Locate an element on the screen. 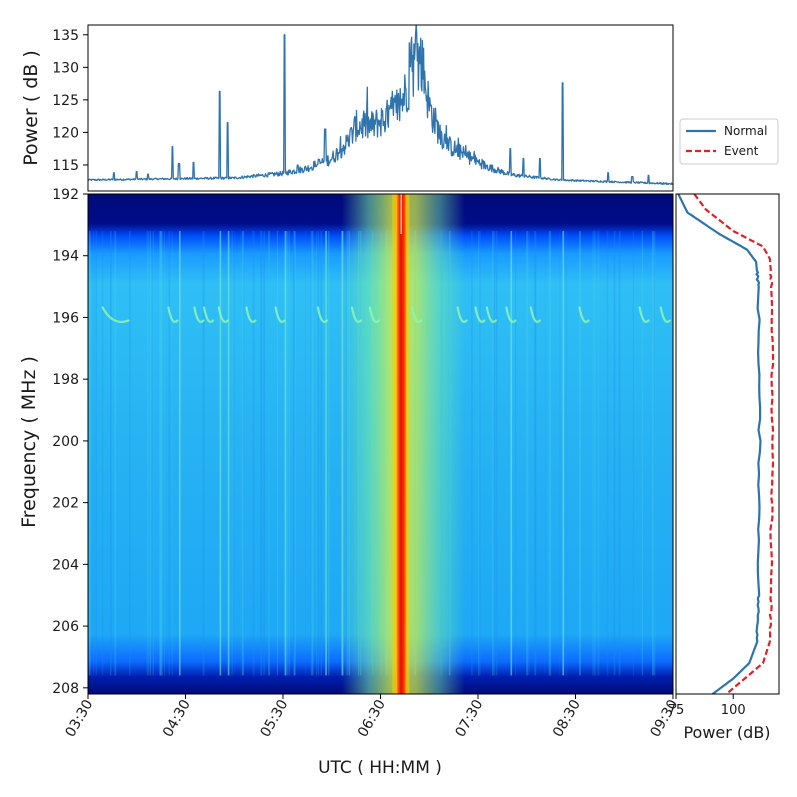 This screenshot has height=797, width=797. spectrum-line-event is located at coordinates (734, 444).